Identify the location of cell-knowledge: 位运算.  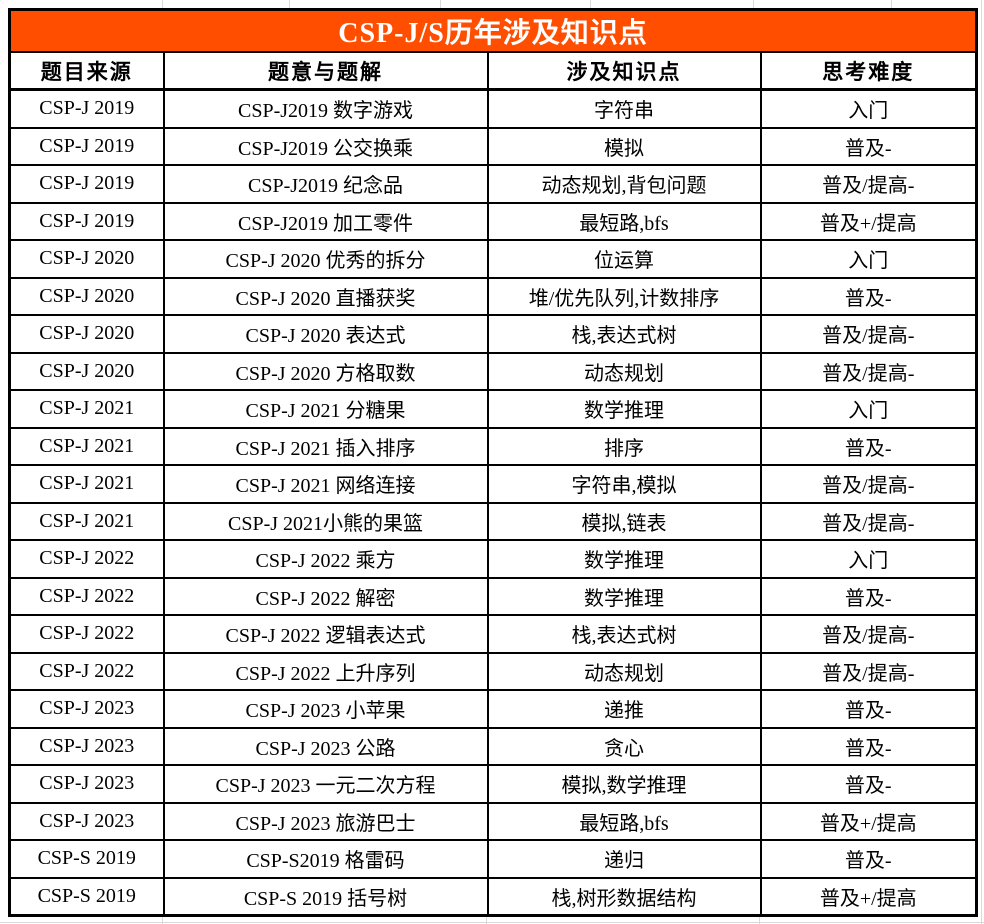
(624, 259).